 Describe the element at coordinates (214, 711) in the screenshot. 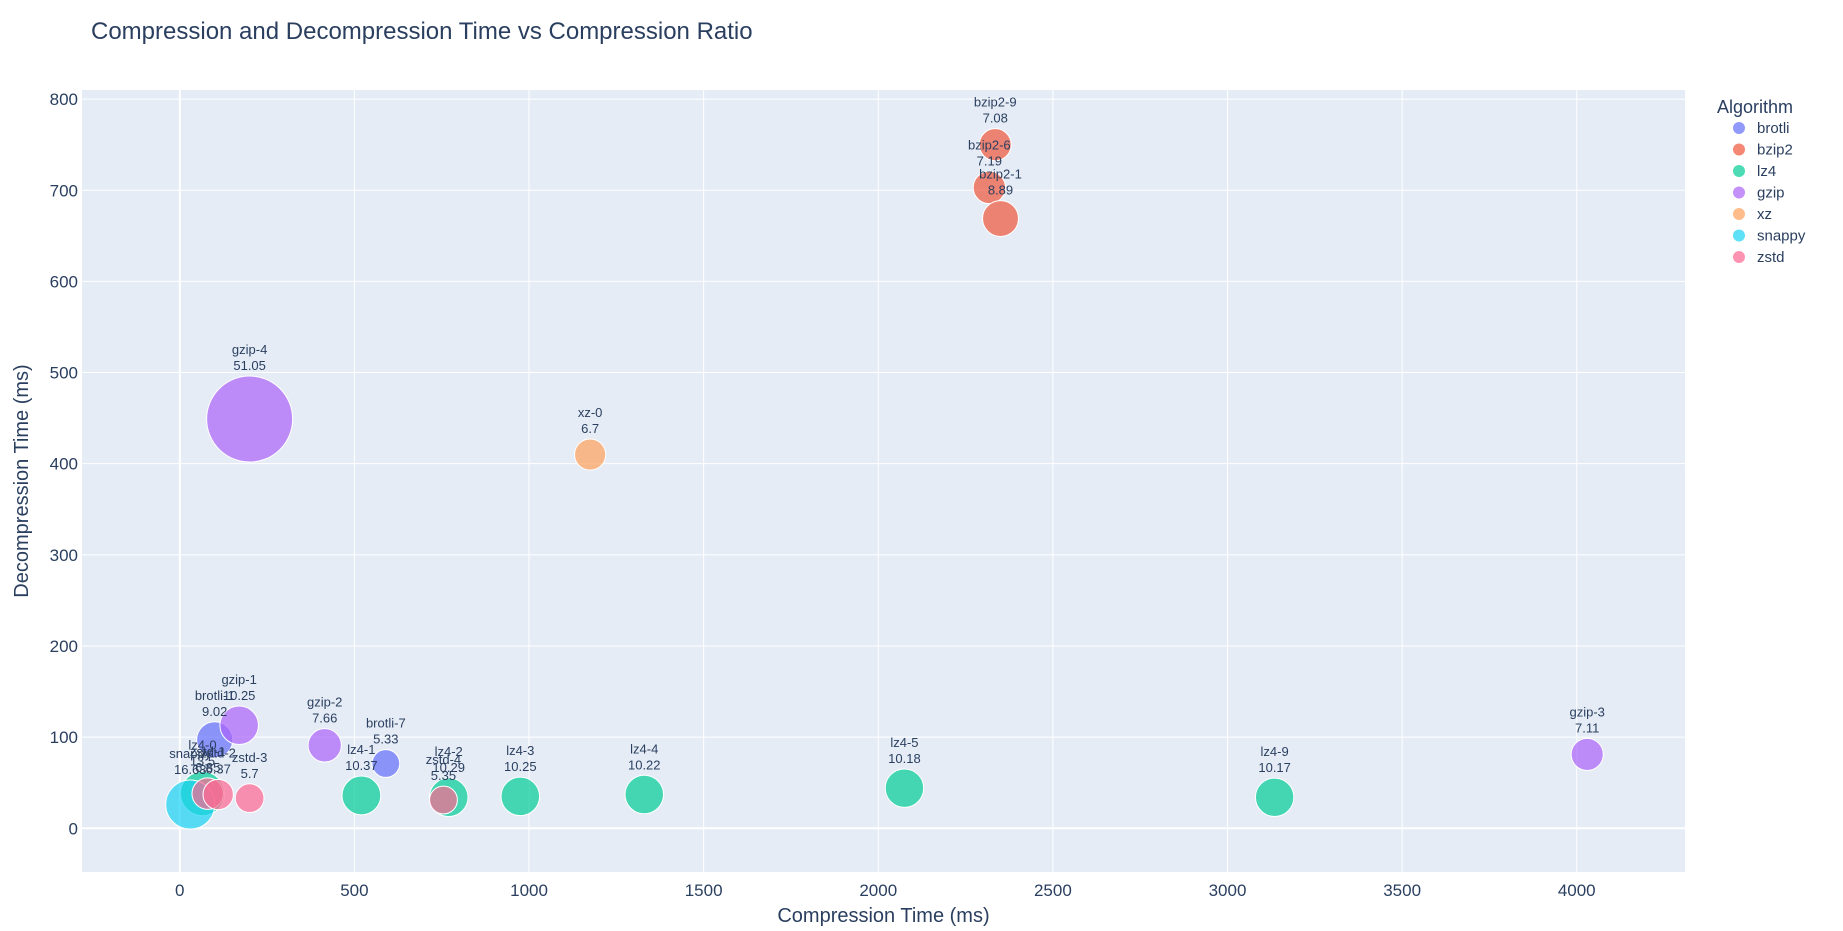

I see `point-ratio-brotli-1: 9.02` at that location.